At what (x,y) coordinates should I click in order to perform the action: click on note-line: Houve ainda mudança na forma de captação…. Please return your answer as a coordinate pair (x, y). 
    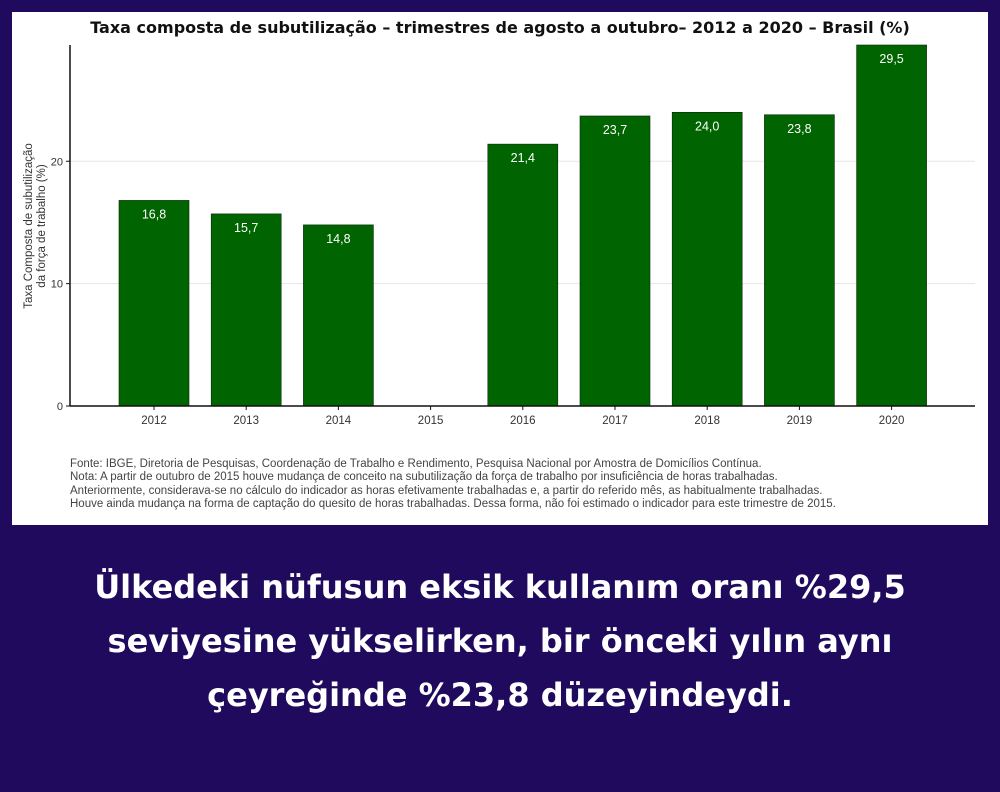
    Looking at the image, I should click on (453, 504).